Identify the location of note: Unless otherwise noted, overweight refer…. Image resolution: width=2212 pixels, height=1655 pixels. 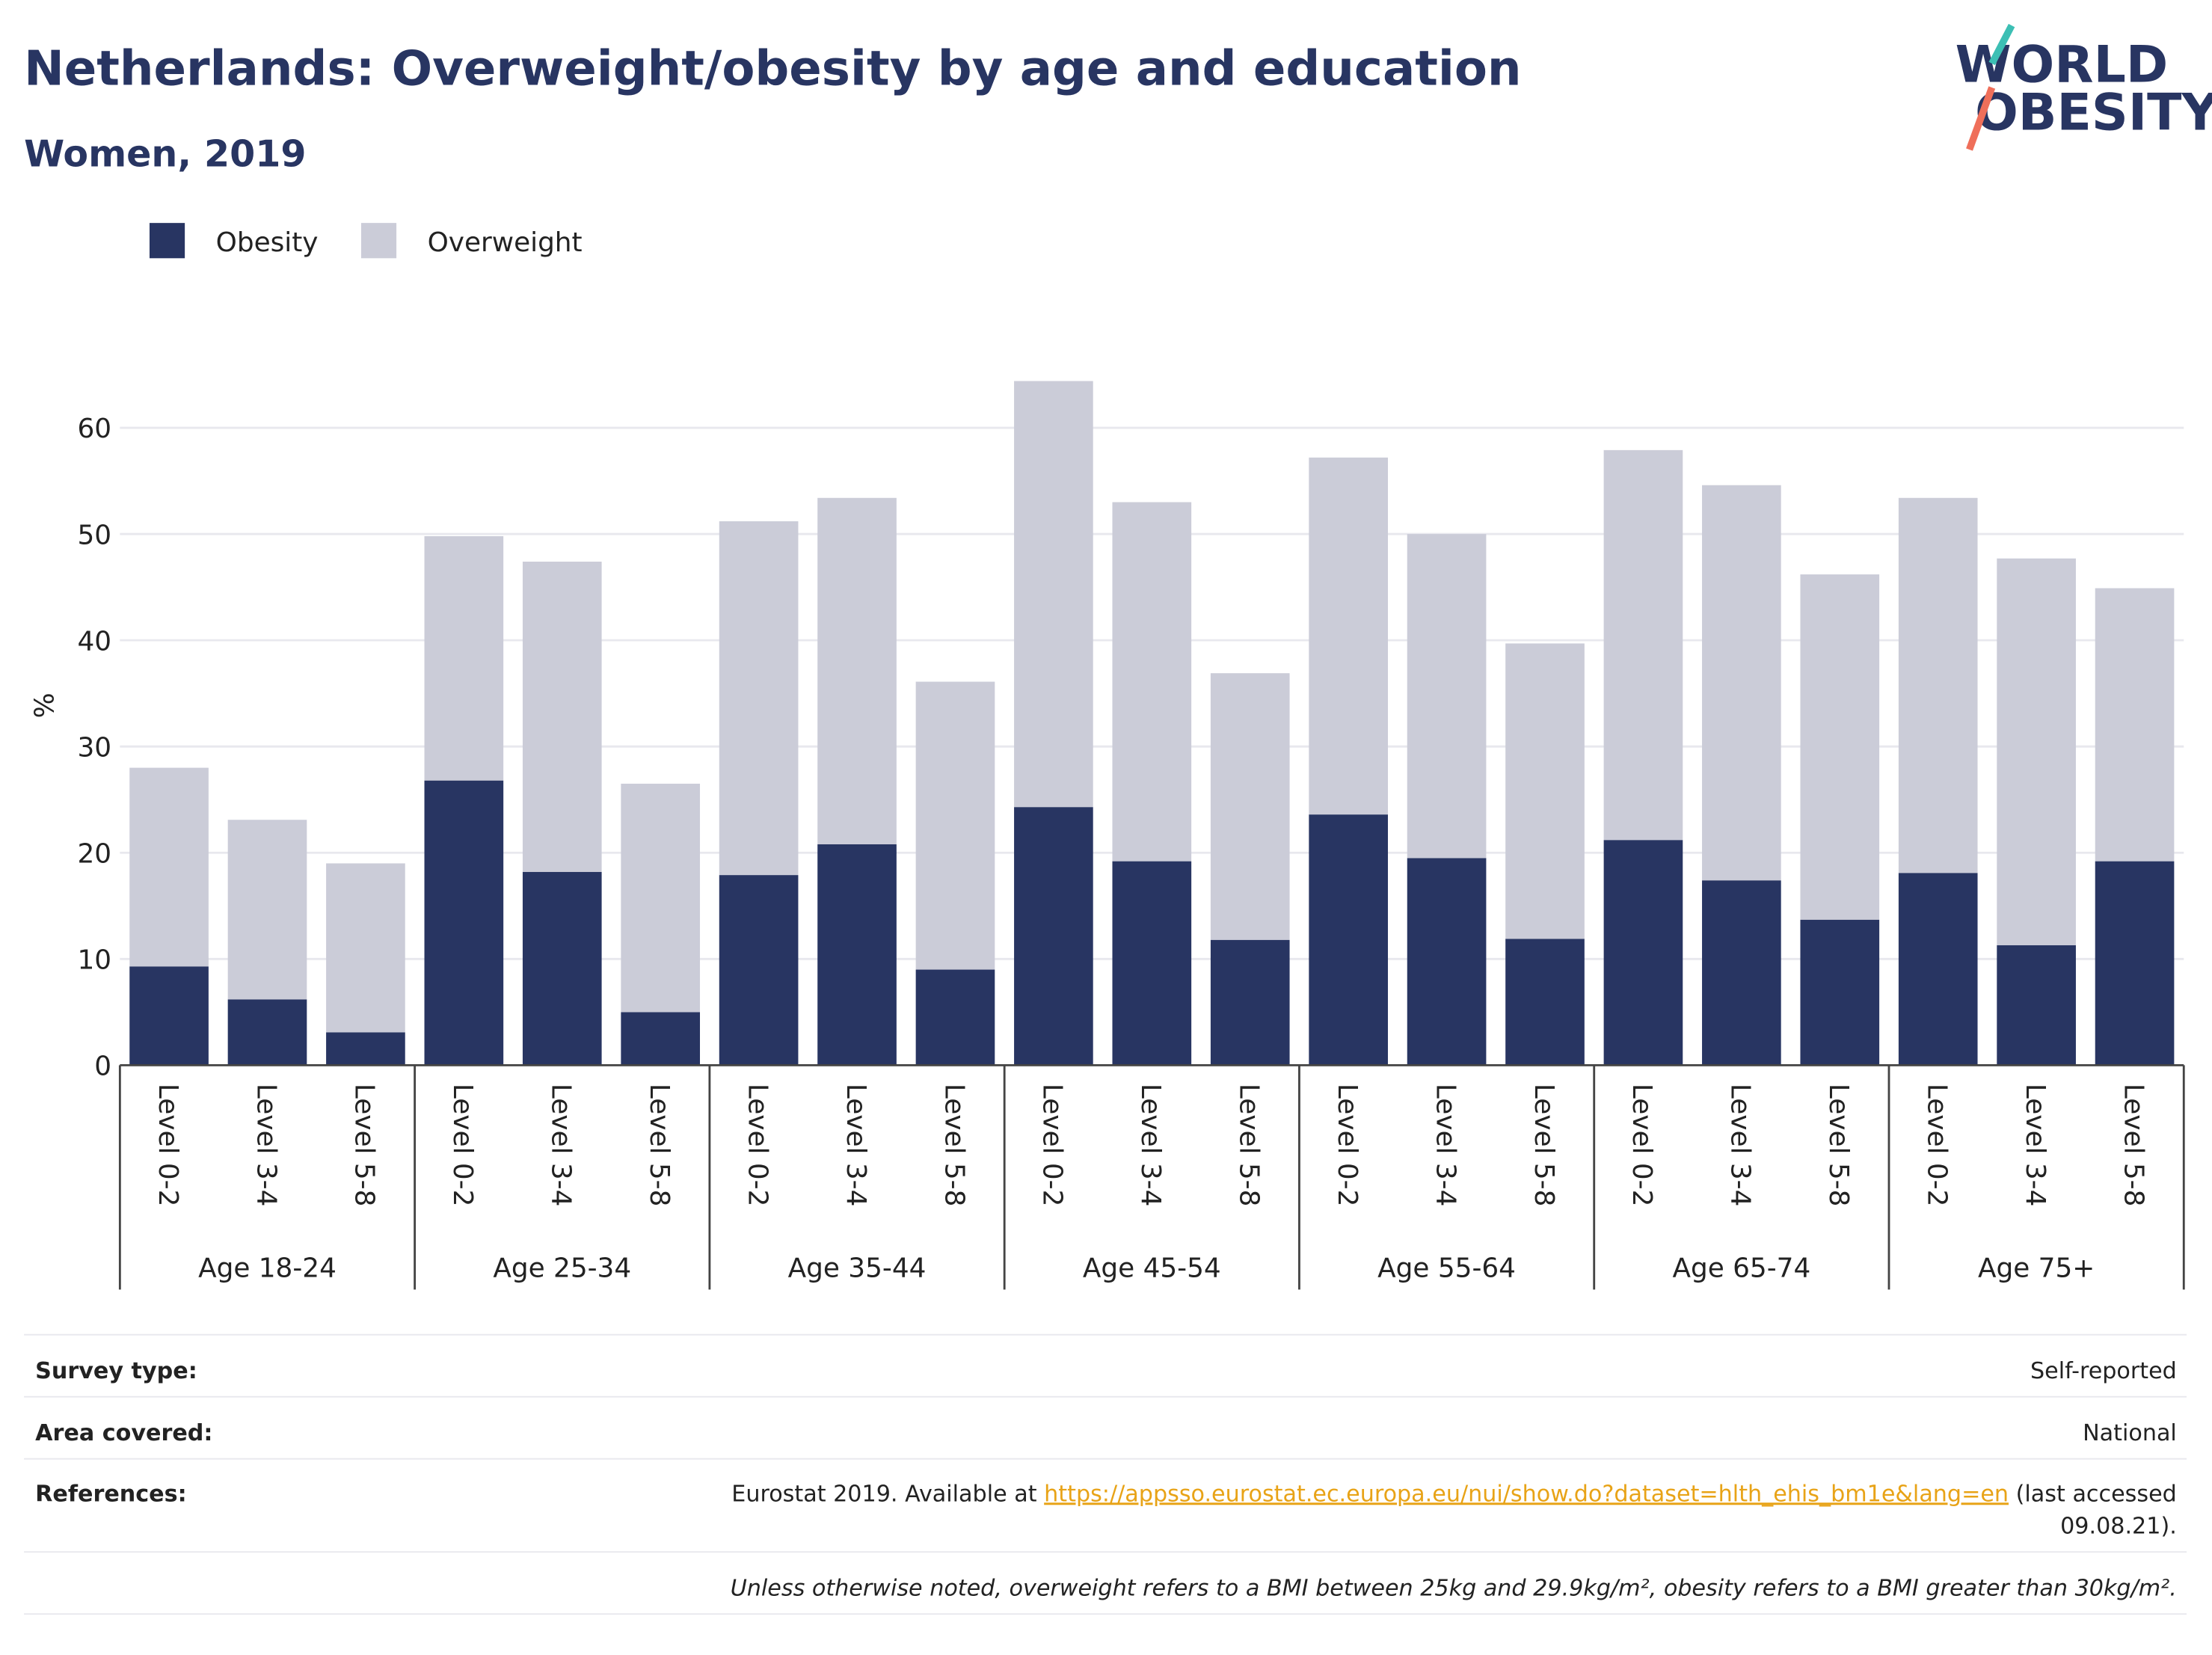
(1454, 1589).